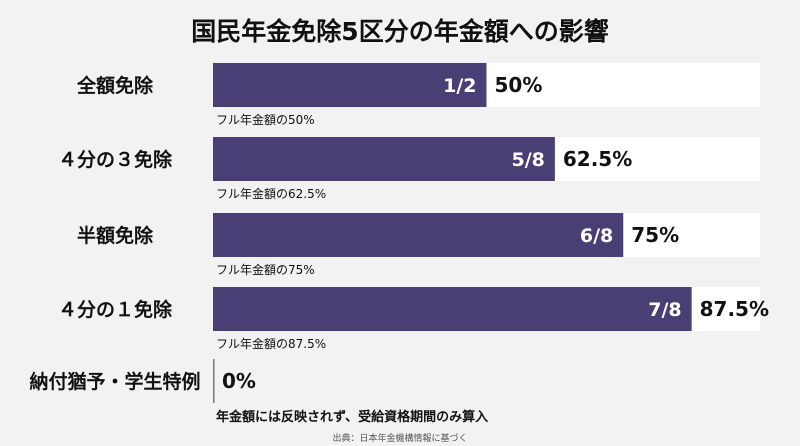 This screenshot has height=446, width=800. Describe the element at coordinates (597, 159) in the screenshot. I see `value-label: 62.5%` at that location.